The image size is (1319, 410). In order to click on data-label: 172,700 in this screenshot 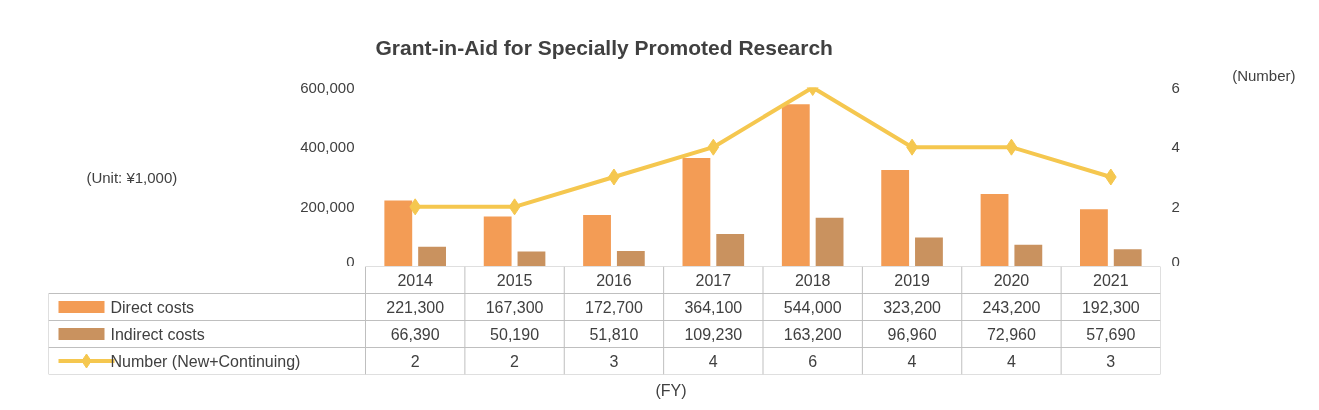, I will do `click(614, 307)`.